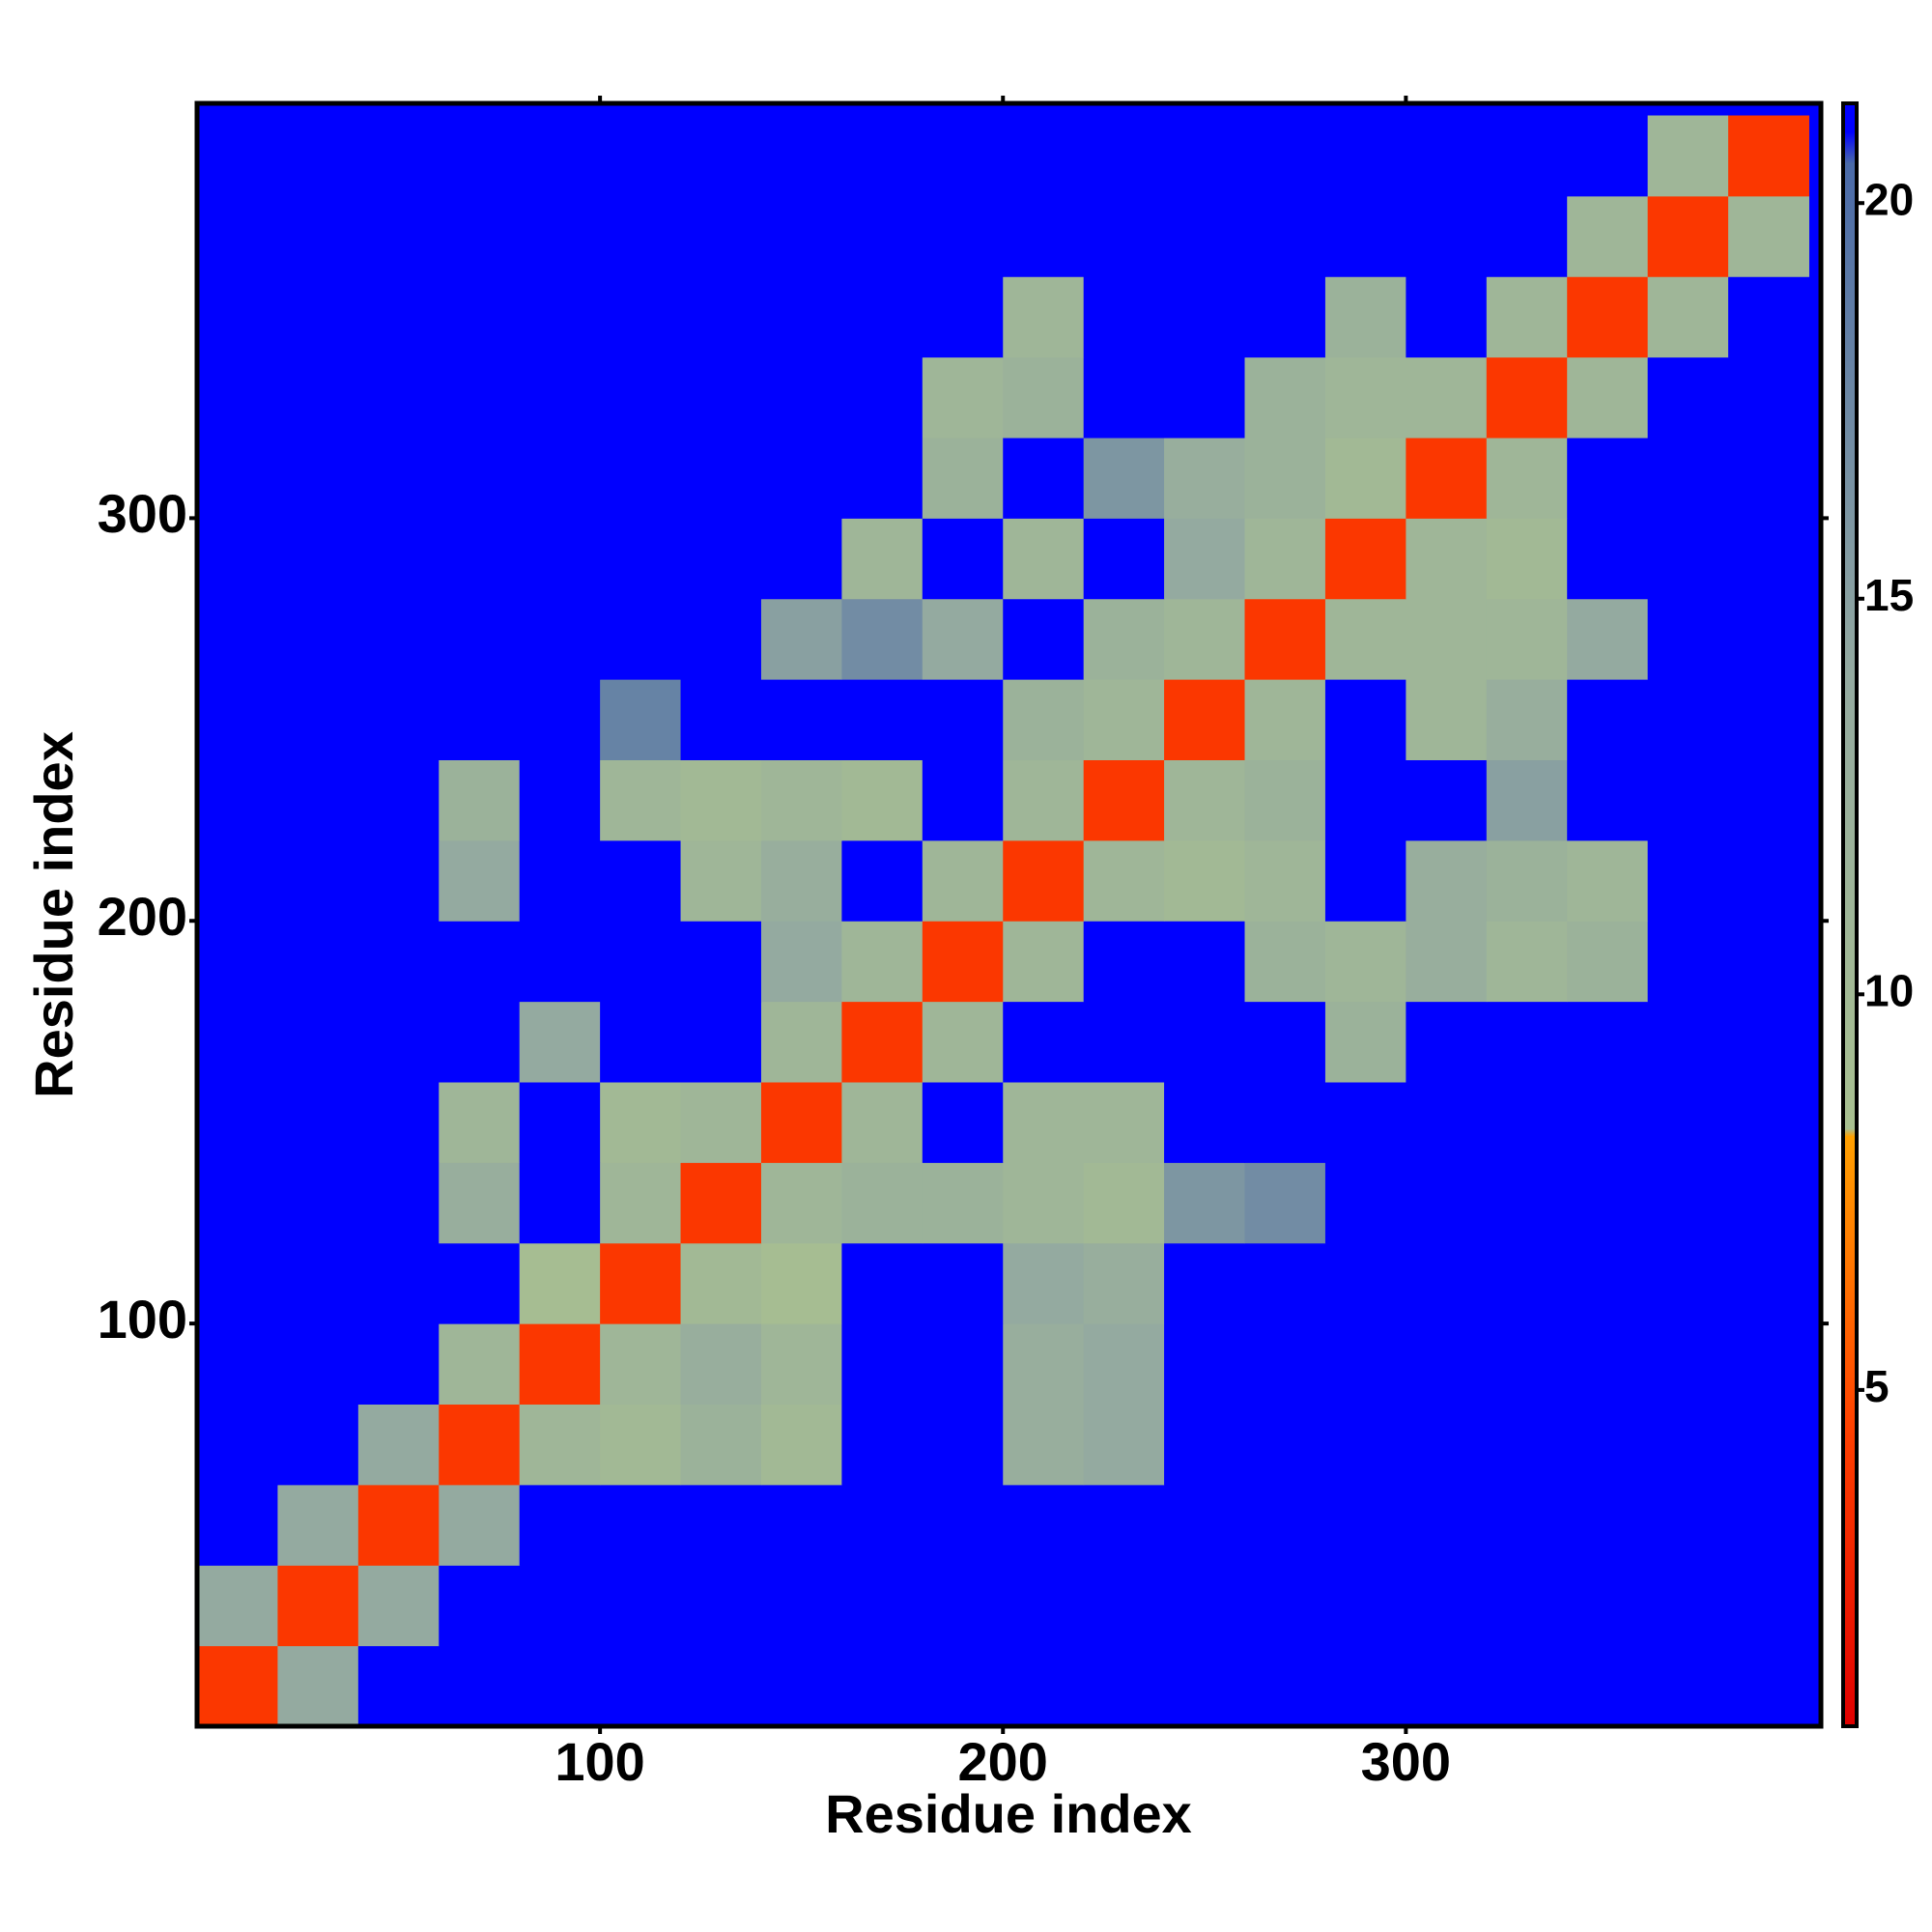 This screenshot has width=1932, height=1932. What do you see at coordinates (142, 1319) in the screenshot?
I see `y-tick-label: 100` at bounding box center [142, 1319].